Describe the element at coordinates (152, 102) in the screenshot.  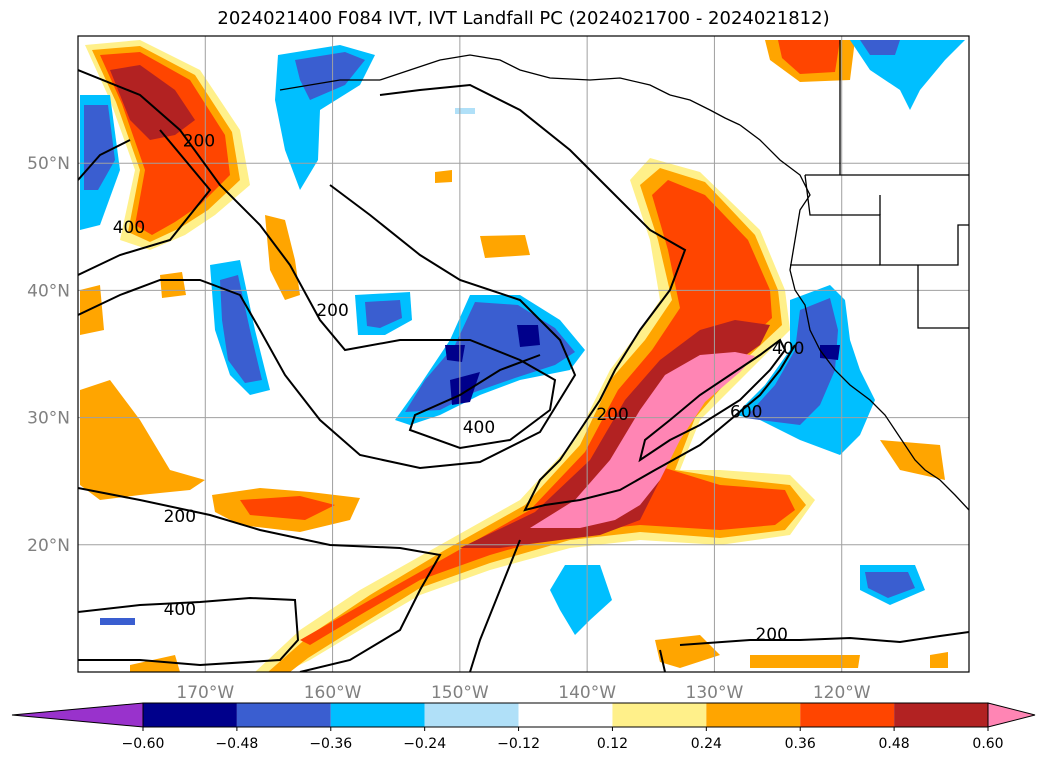
I see `nw-darkred` at that location.